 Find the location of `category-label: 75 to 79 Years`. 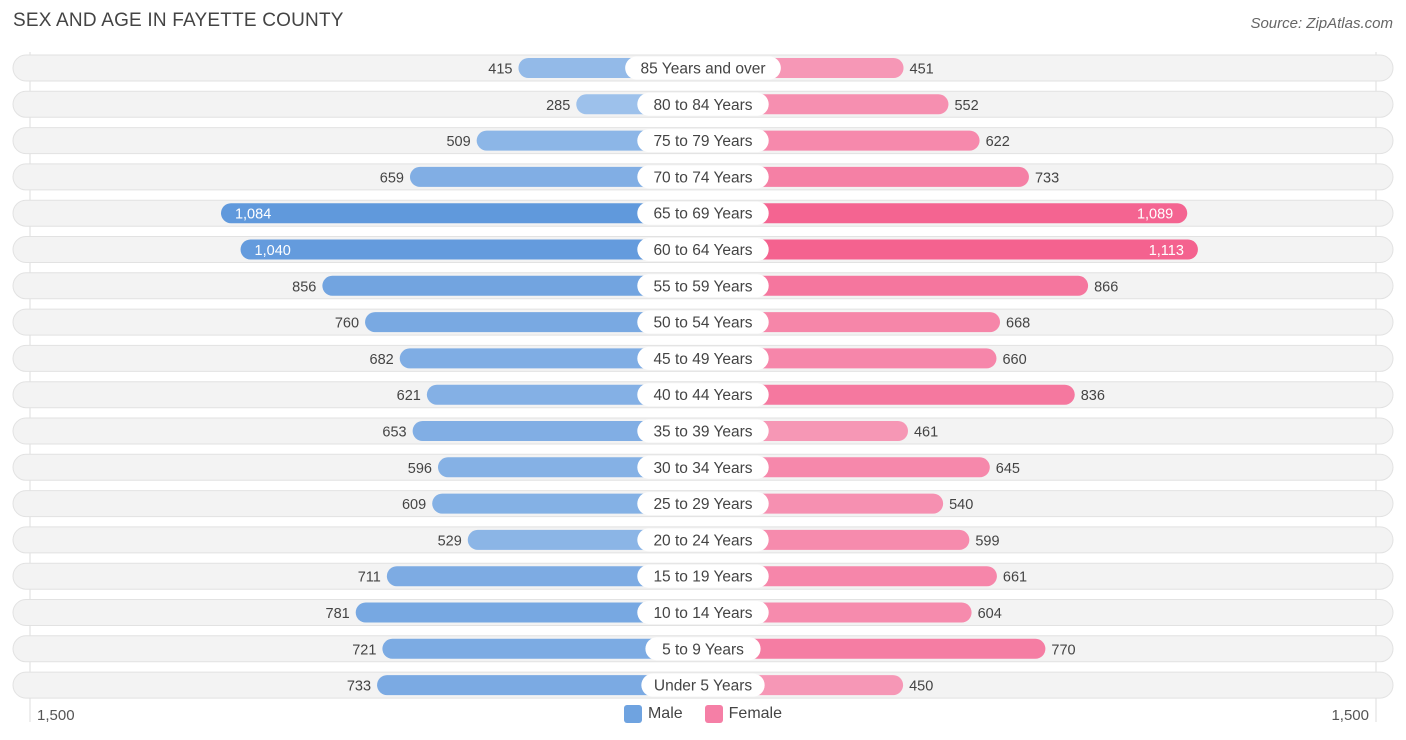

category-label: 75 to 79 Years is located at coordinates (702, 141).